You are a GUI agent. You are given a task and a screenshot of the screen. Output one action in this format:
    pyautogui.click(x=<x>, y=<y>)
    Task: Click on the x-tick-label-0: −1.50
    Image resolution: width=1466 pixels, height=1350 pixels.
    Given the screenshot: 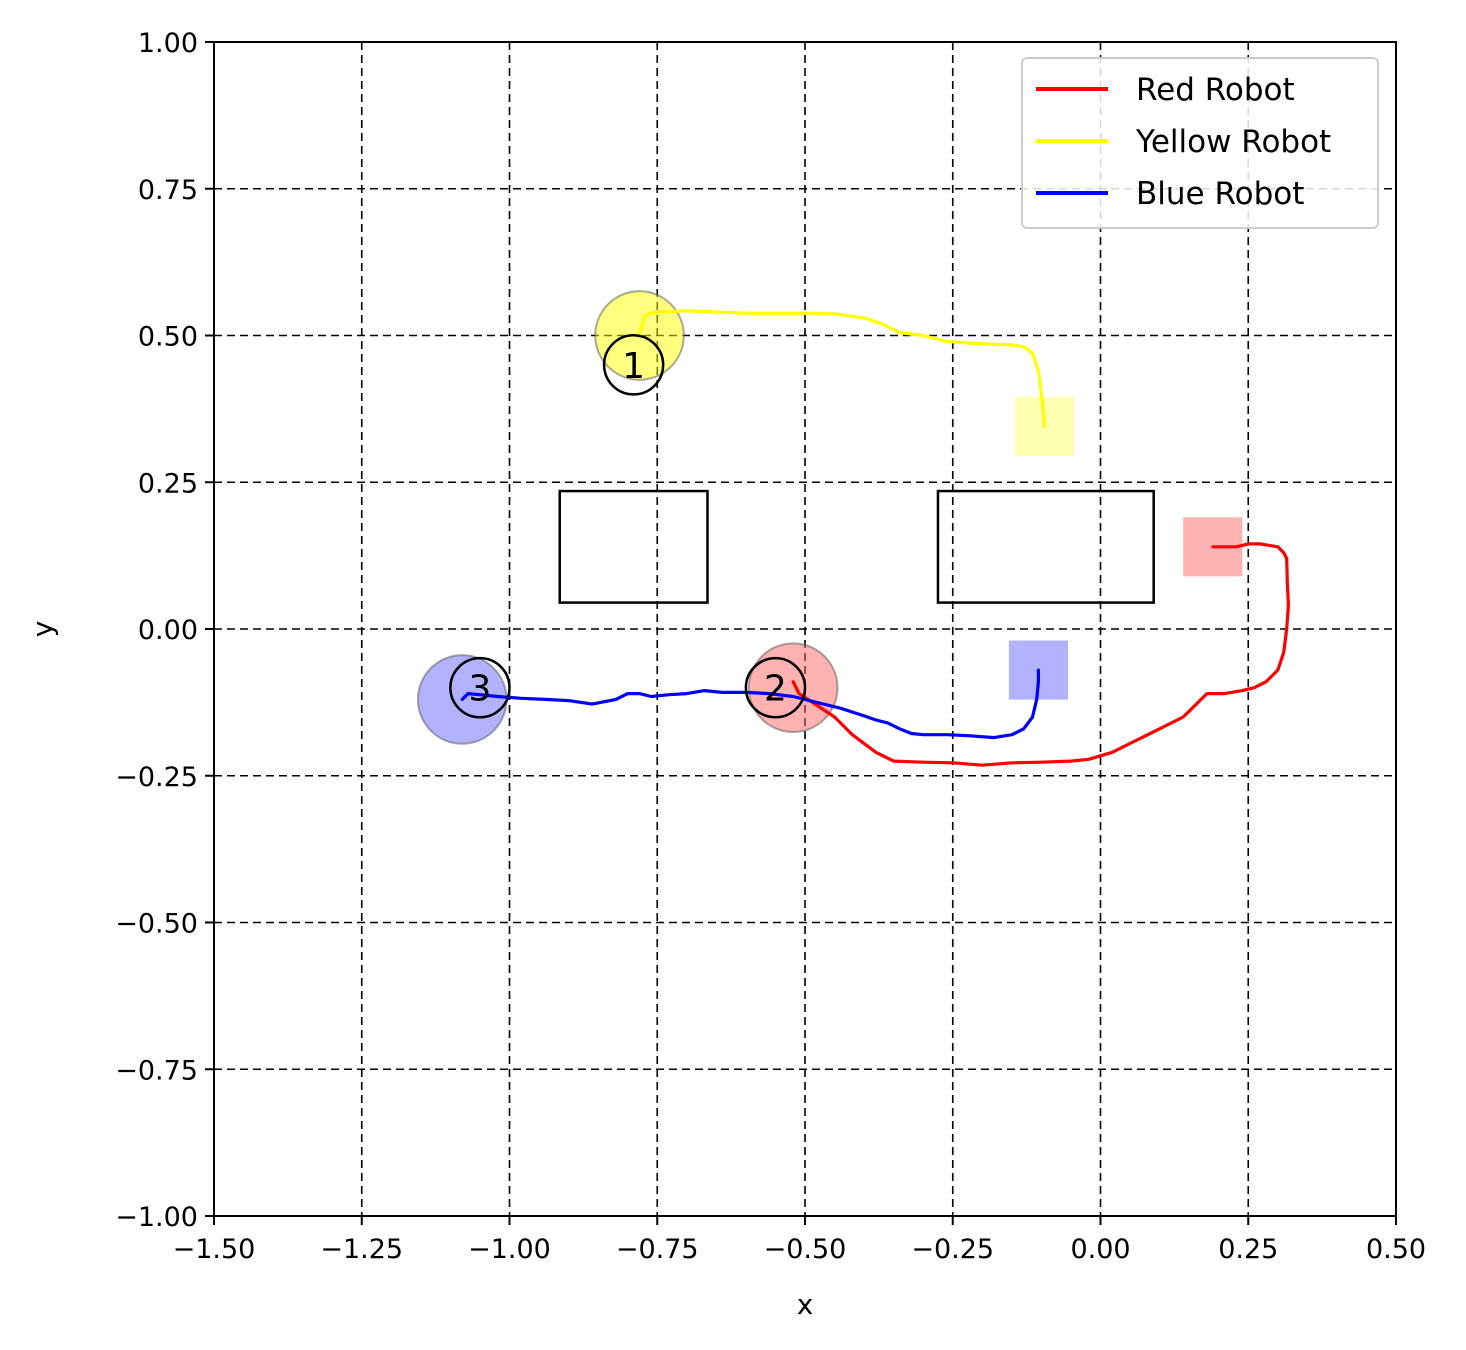 What is the action you would take?
    pyautogui.click(x=214, y=1249)
    